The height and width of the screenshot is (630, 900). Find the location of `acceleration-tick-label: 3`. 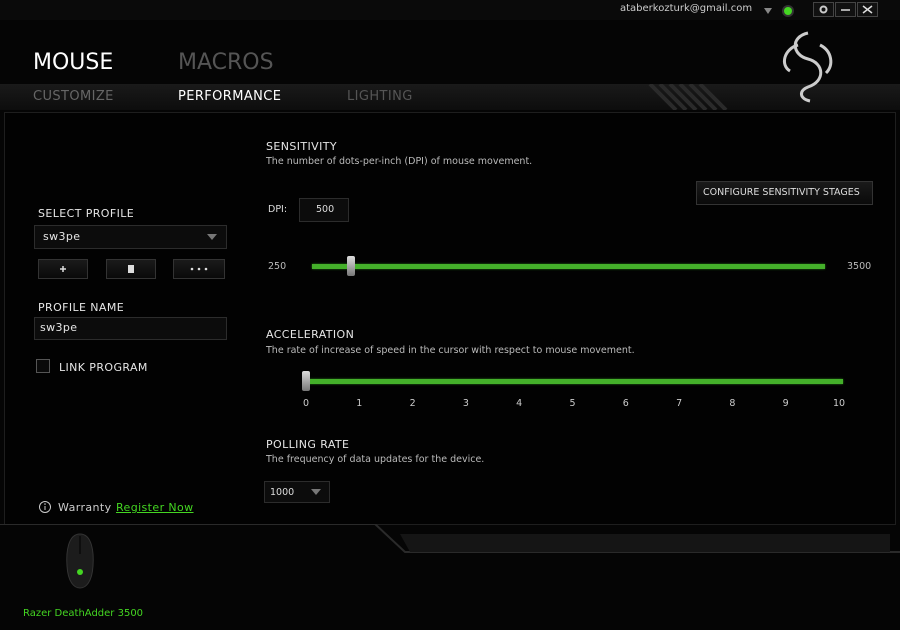

acceleration-tick-label: 3 is located at coordinates (465, 403).